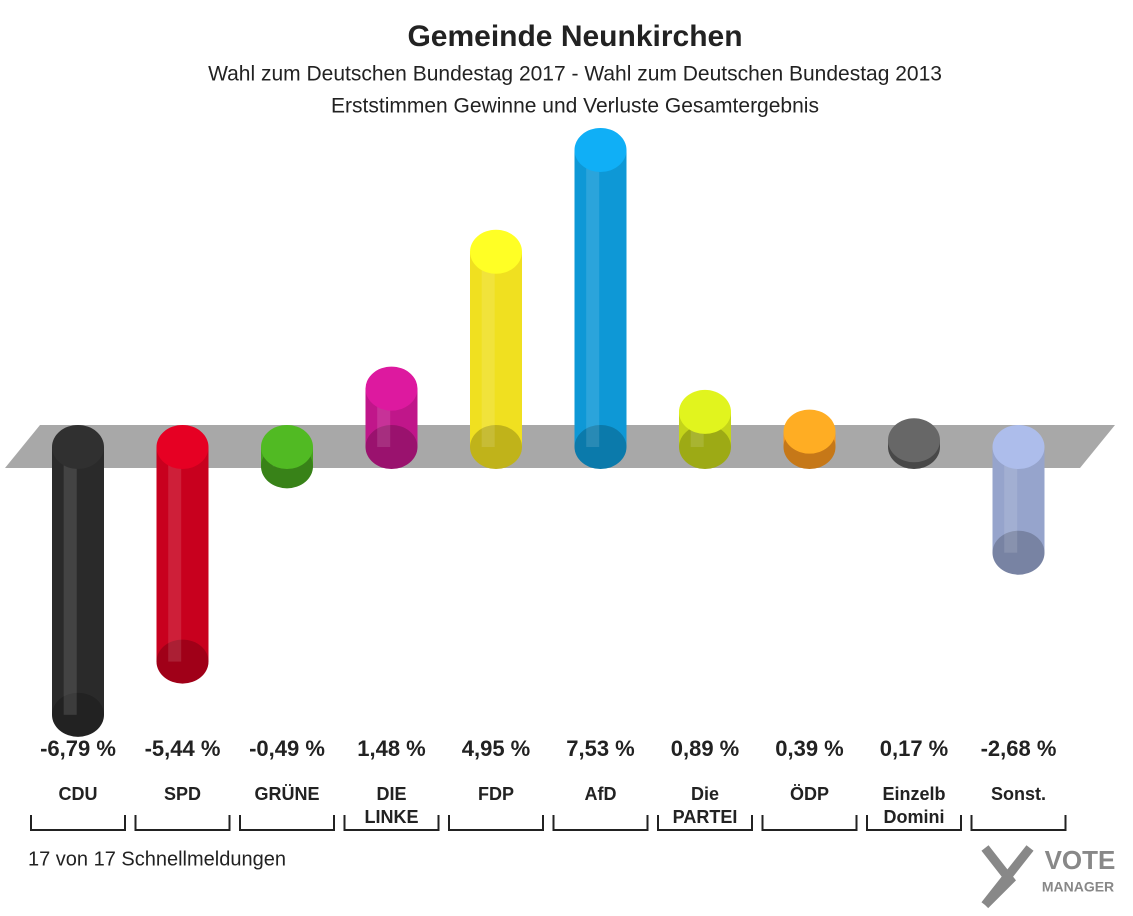  What do you see at coordinates (600, 748) in the screenshot?
I see `value-label: 7,53 %` at bounding box center [600, 748].